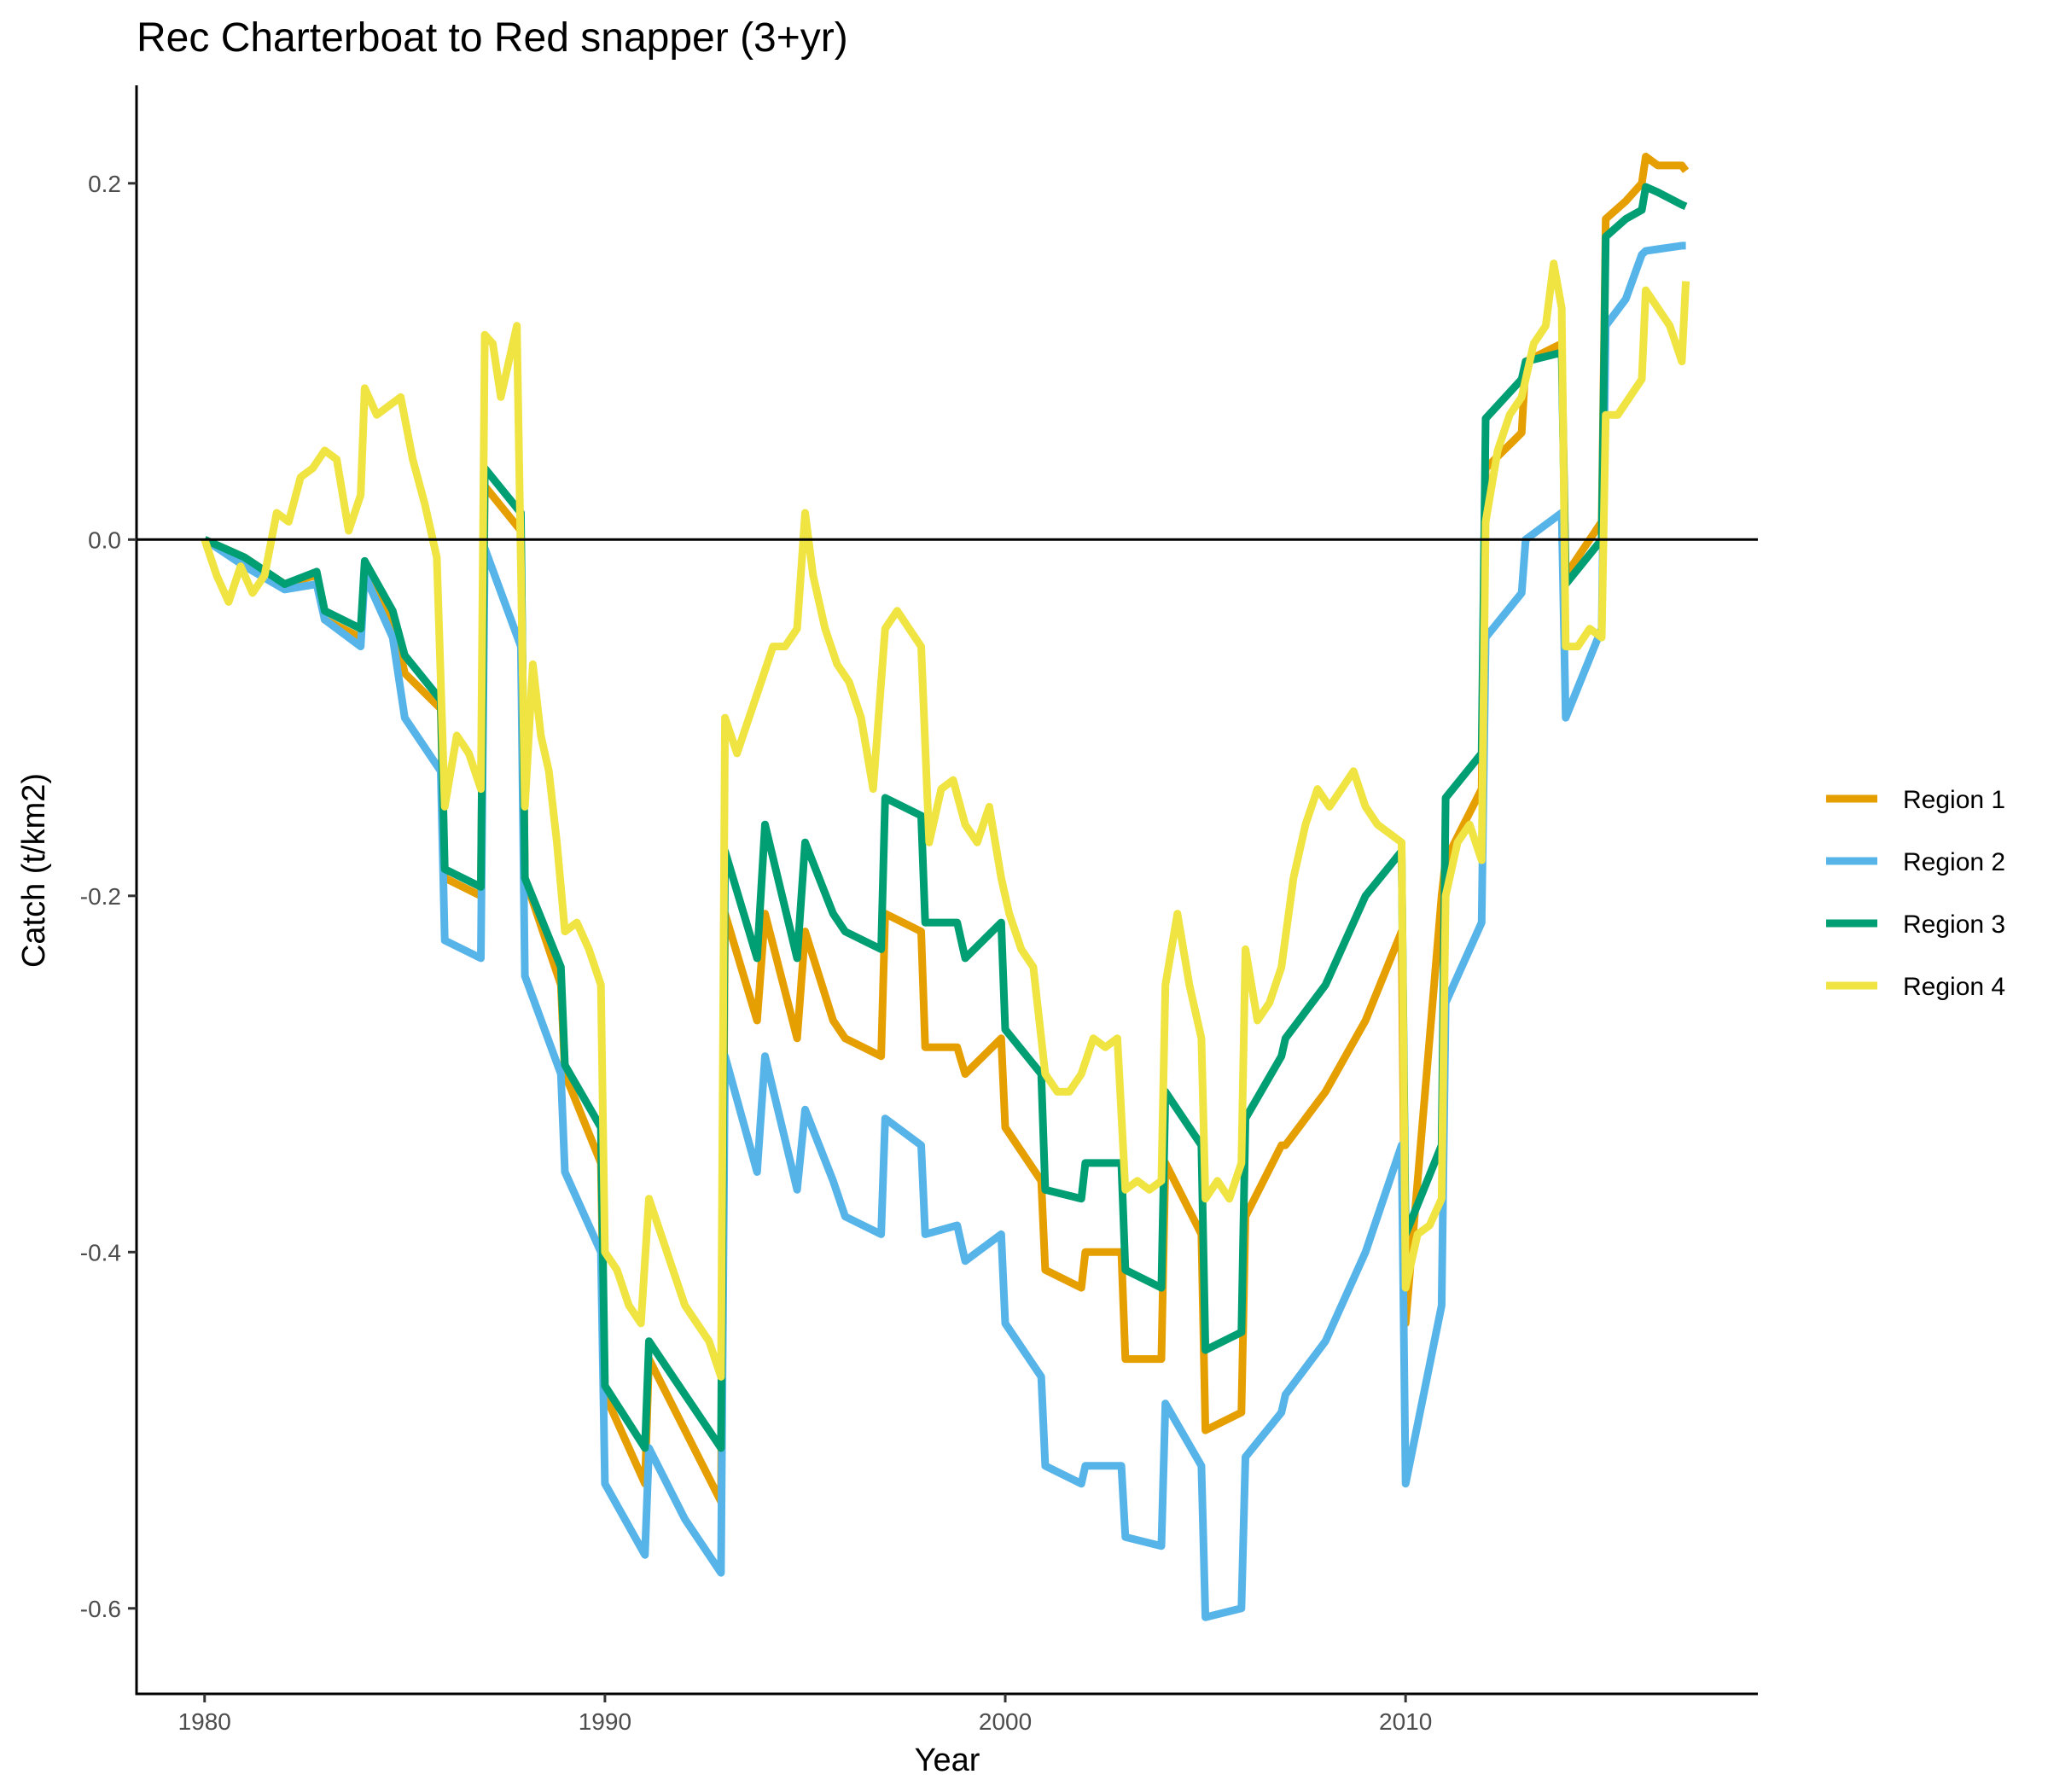  Describe the element at coordinates (1954, 862) in the screenshot. I see `legend-label: Region 2` at that location.